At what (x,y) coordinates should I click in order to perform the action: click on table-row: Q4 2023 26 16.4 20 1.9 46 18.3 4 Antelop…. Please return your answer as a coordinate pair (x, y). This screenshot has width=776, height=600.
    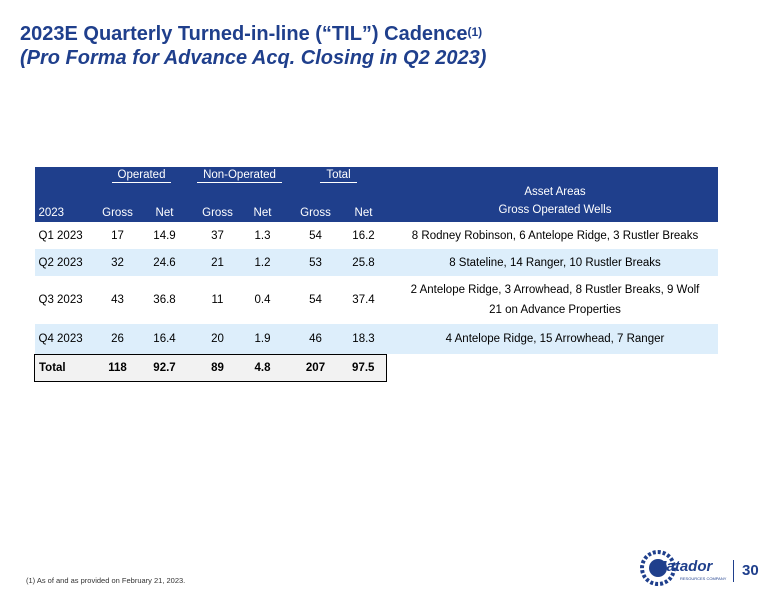
    Looking at the image, I should click on (376, 339).